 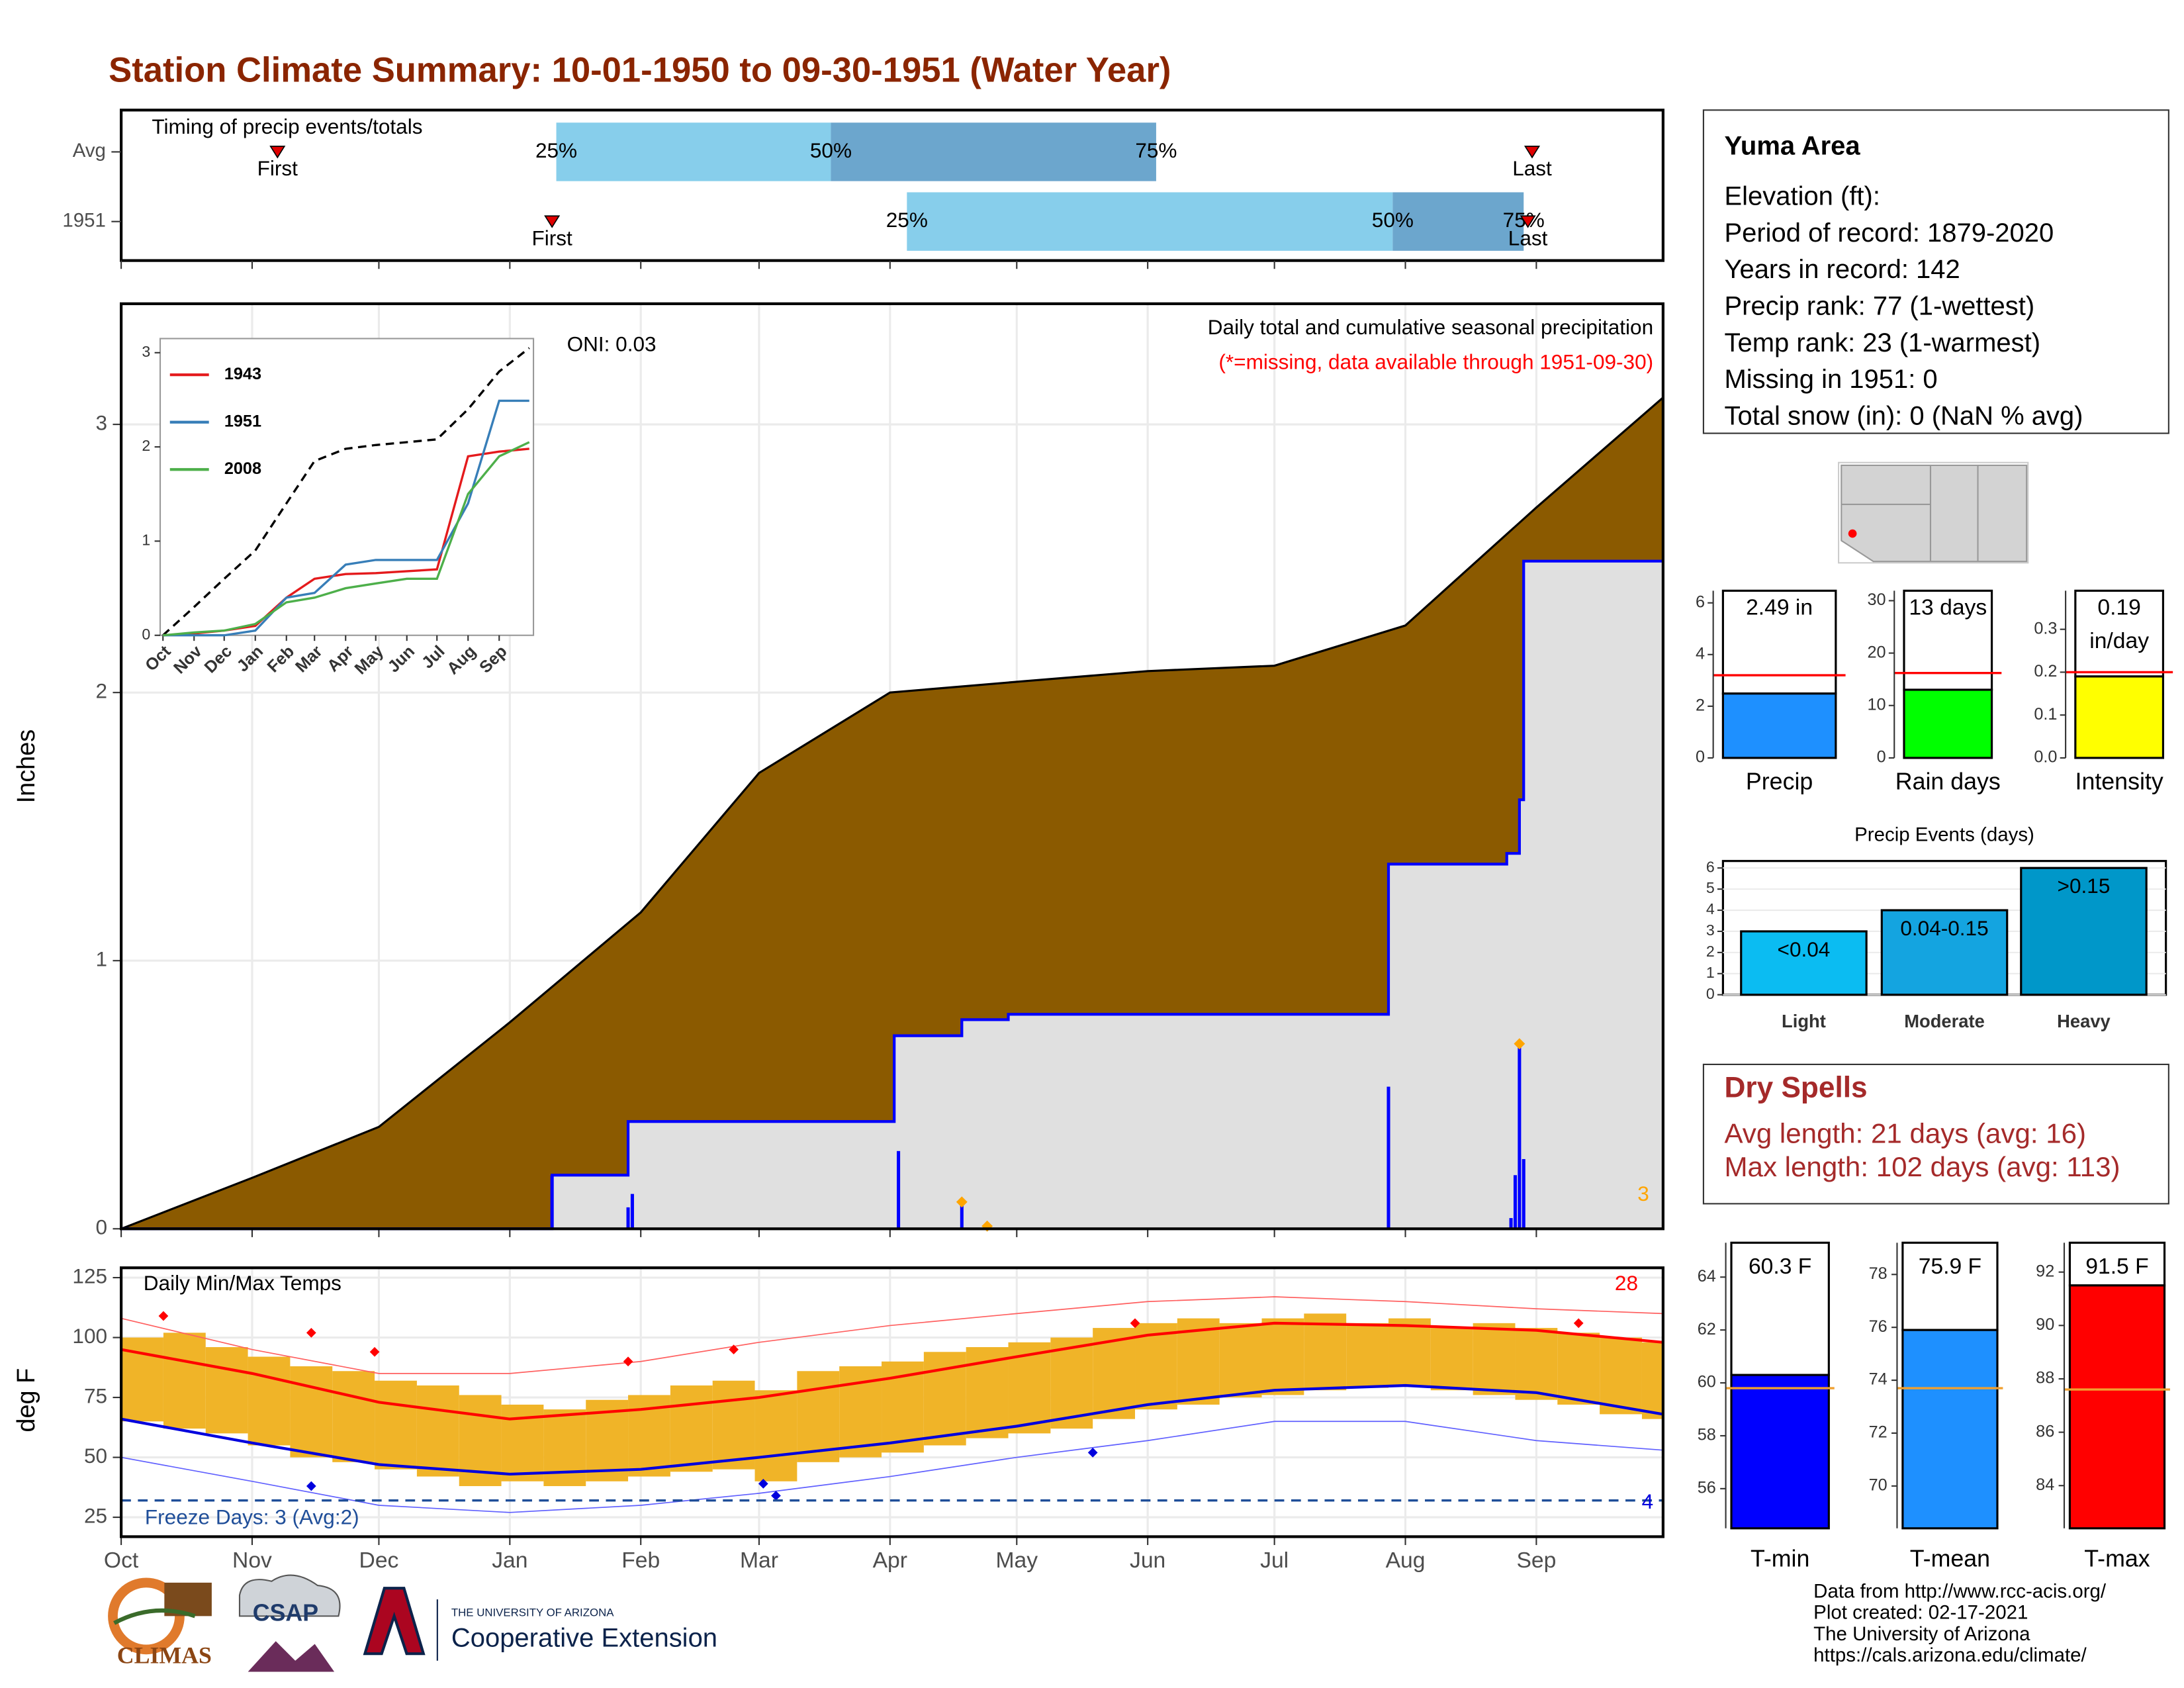 What do you see at coordinates (1877, 704) in the screenshot?
I see `y-tick-label: 10` at bounding box center [1877, 704].